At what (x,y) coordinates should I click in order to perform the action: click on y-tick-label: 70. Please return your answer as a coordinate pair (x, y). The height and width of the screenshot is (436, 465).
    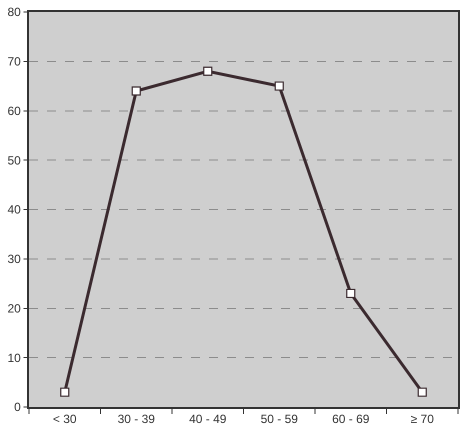
    Looking at the image, I should click on (14, 61).